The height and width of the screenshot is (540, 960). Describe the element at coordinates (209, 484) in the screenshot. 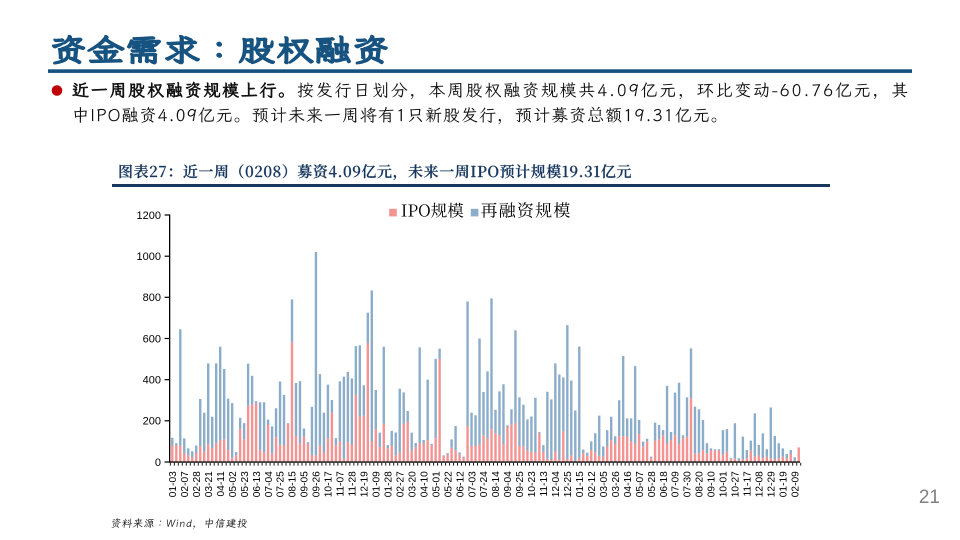

I see `svg-text: 03-21` at that location.